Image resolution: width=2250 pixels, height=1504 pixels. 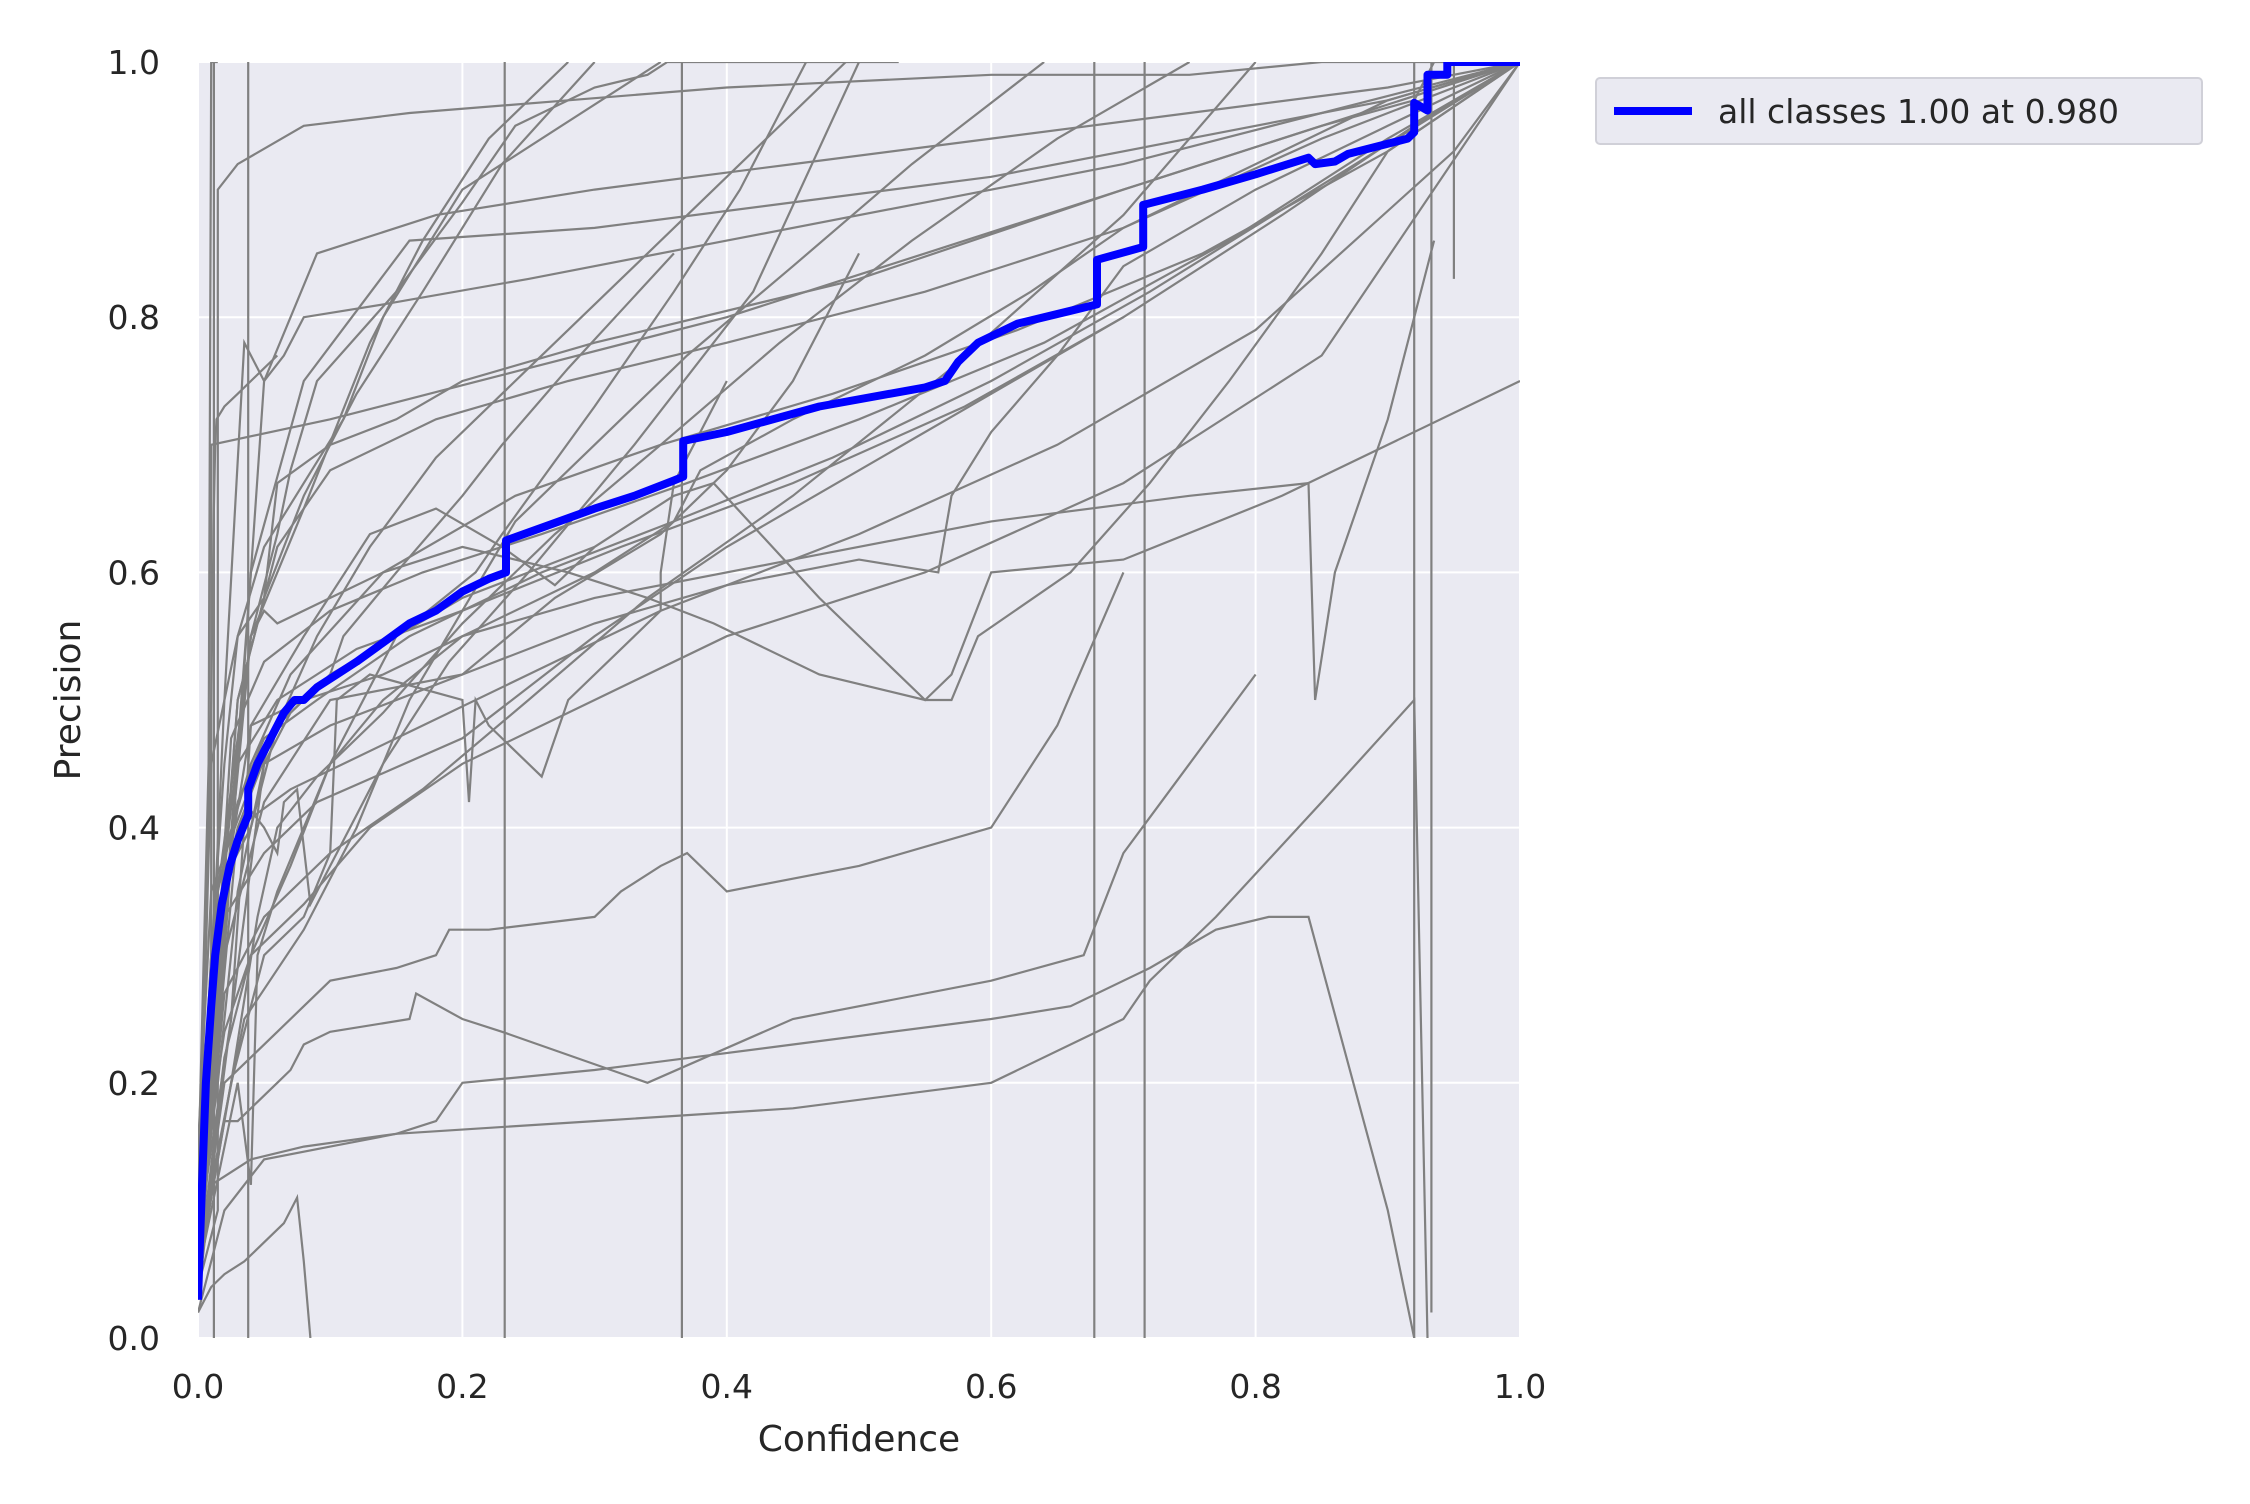 I want to click on y-tick-label: 0.4, so click(x=134, y=828).